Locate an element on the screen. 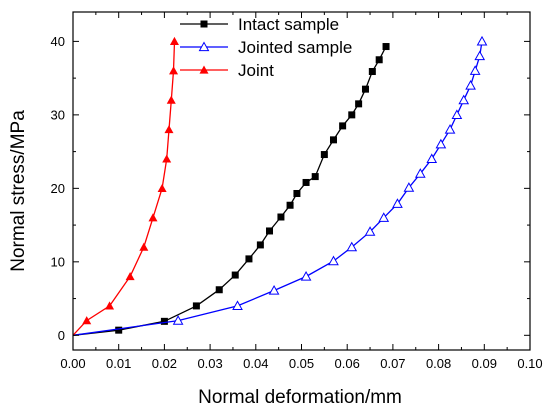  legend-entry: Intact sample is located at coordinates (259, 24).